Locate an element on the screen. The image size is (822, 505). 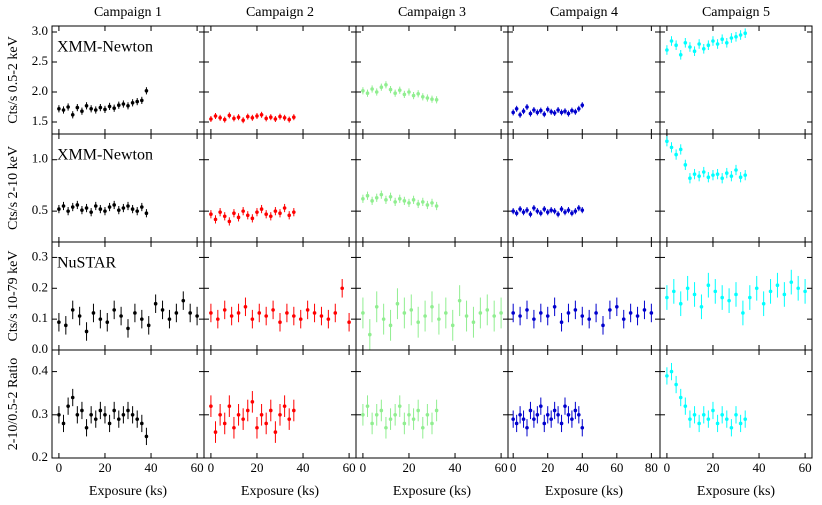
y-tick-label: 0.3 is located at coordinates (40, 255).